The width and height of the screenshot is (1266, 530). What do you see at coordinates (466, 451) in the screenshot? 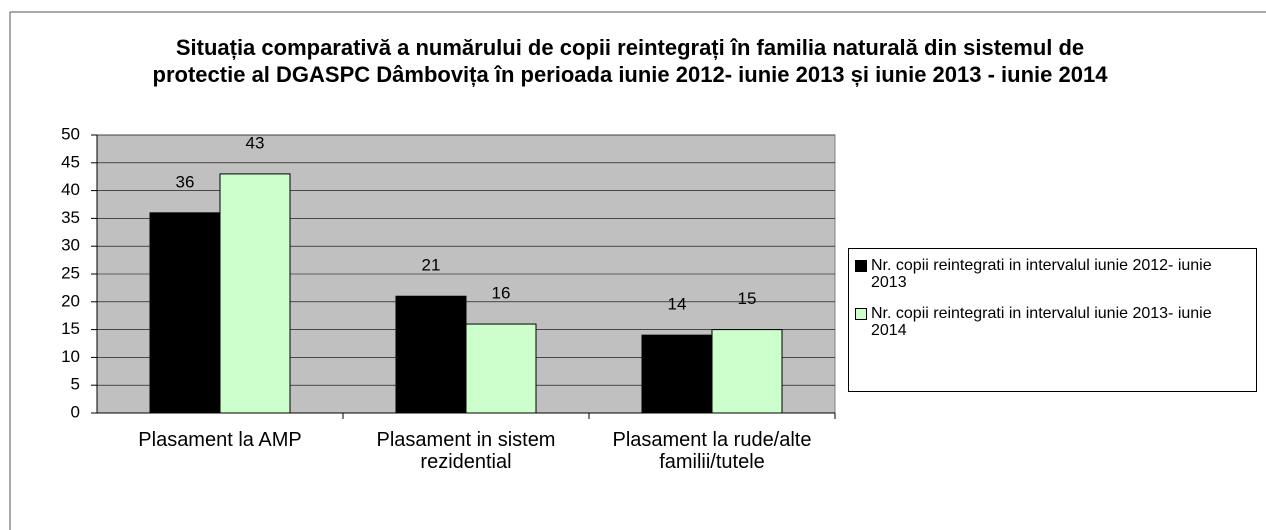
I see `x-tick-label: Plasament in sistem rezidential` at bounding box center [466, 451].